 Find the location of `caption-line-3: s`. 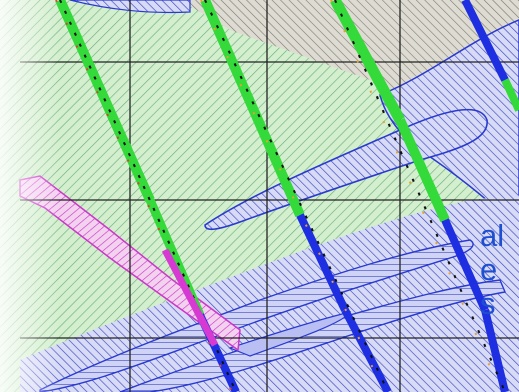

caption-line-3: s is located at coordinates (488, 303).